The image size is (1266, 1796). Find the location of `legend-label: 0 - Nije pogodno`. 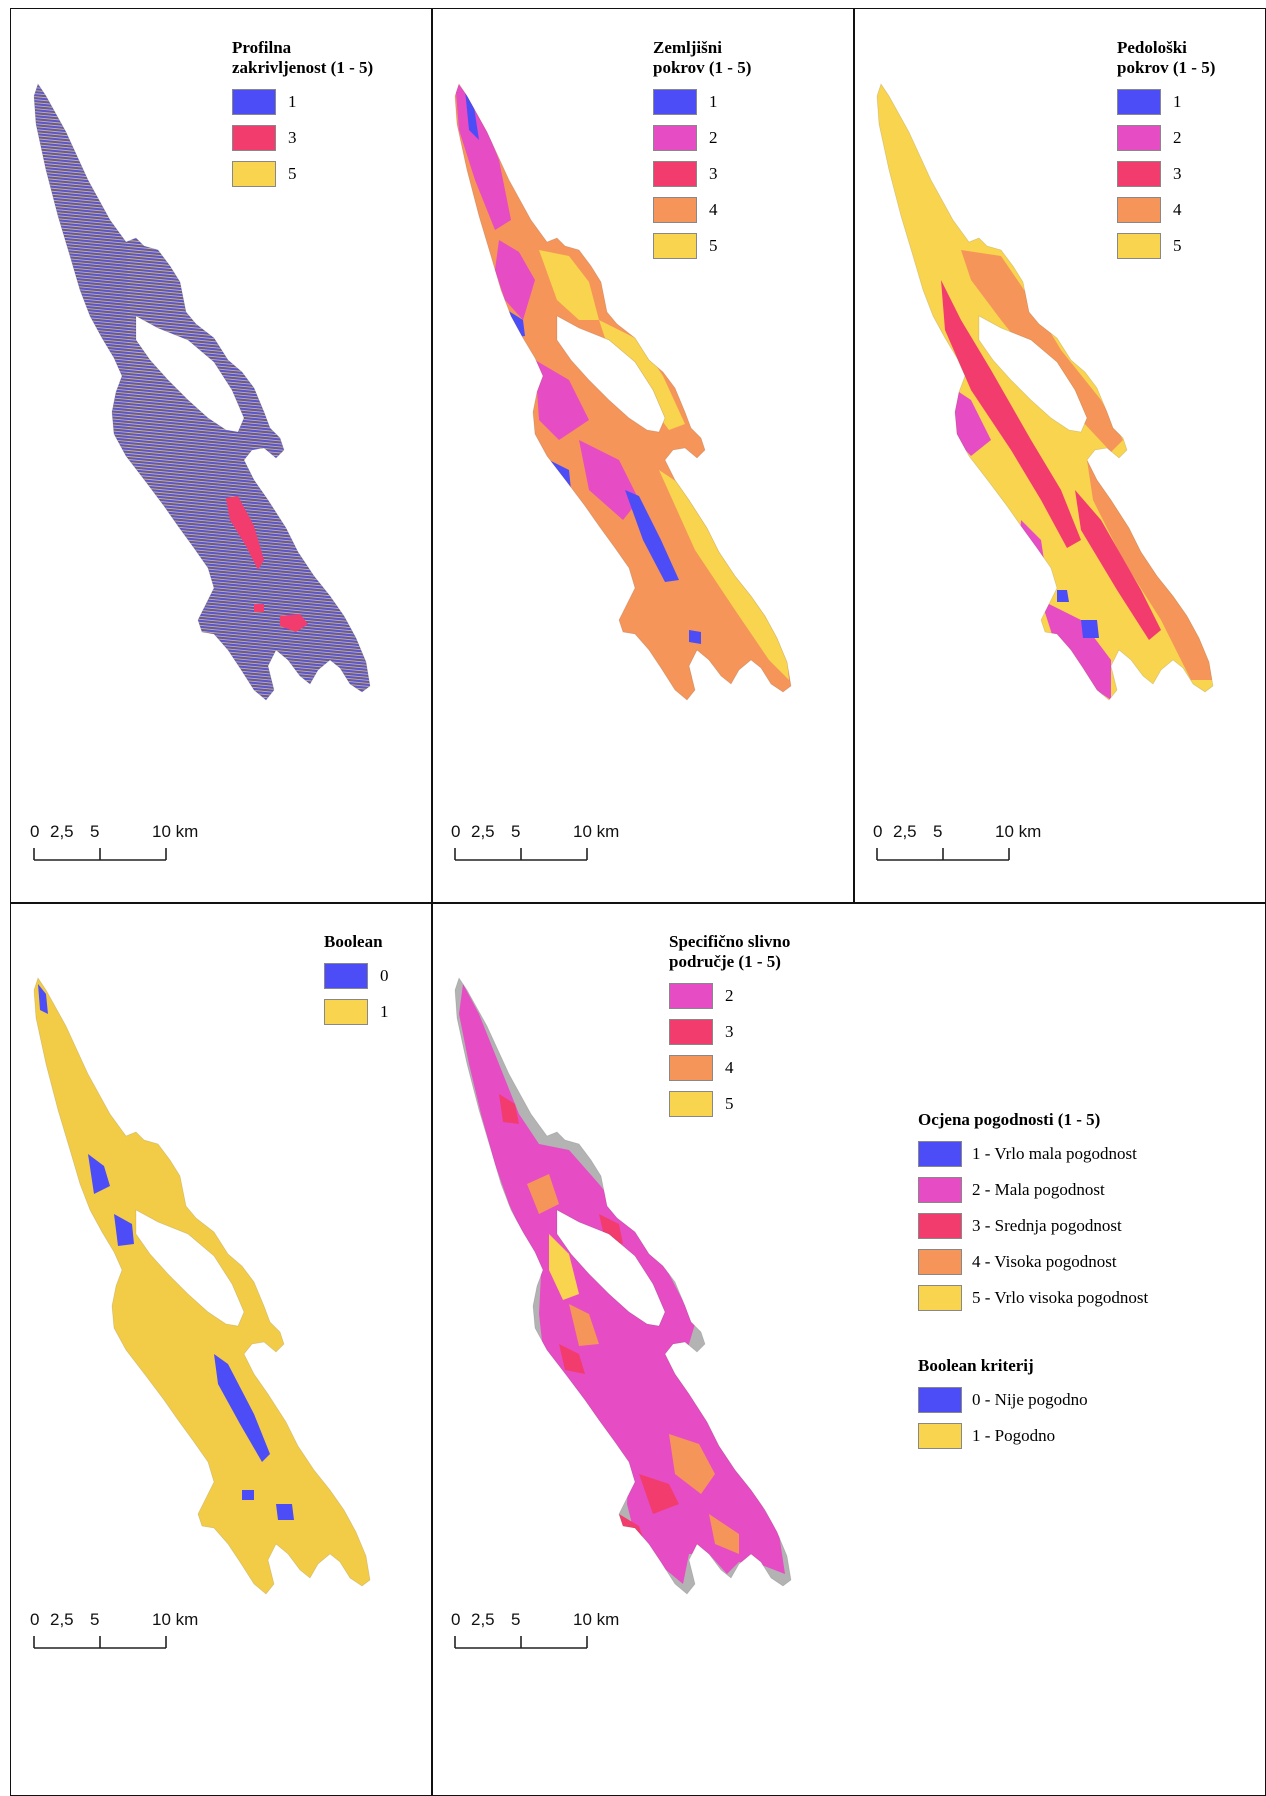

legend-label: 0 - Nije pogodno is located at coordinates (1030, 1399).